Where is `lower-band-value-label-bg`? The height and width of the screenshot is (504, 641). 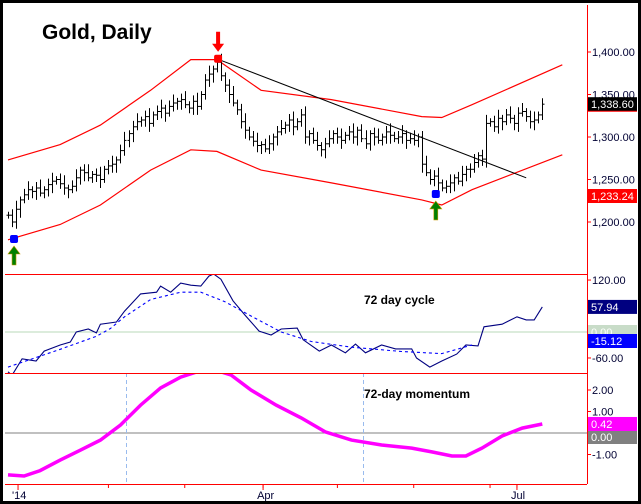
lower-band-value-label-bg is located at coordinates (612, 196).